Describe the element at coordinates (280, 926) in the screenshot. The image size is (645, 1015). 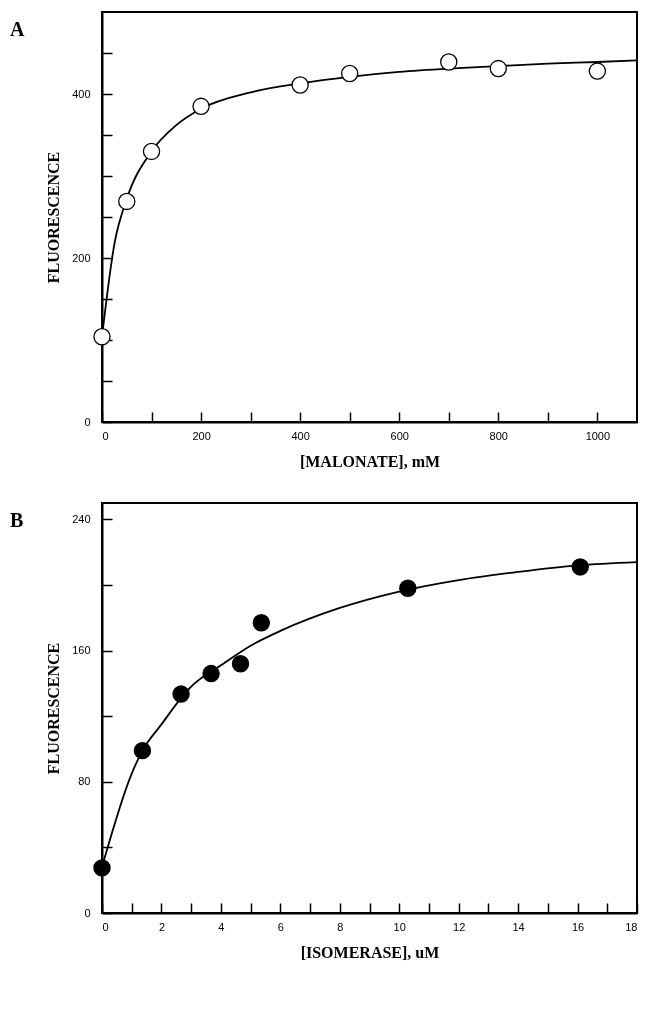
I see `x-tick-label: 6` at that location.